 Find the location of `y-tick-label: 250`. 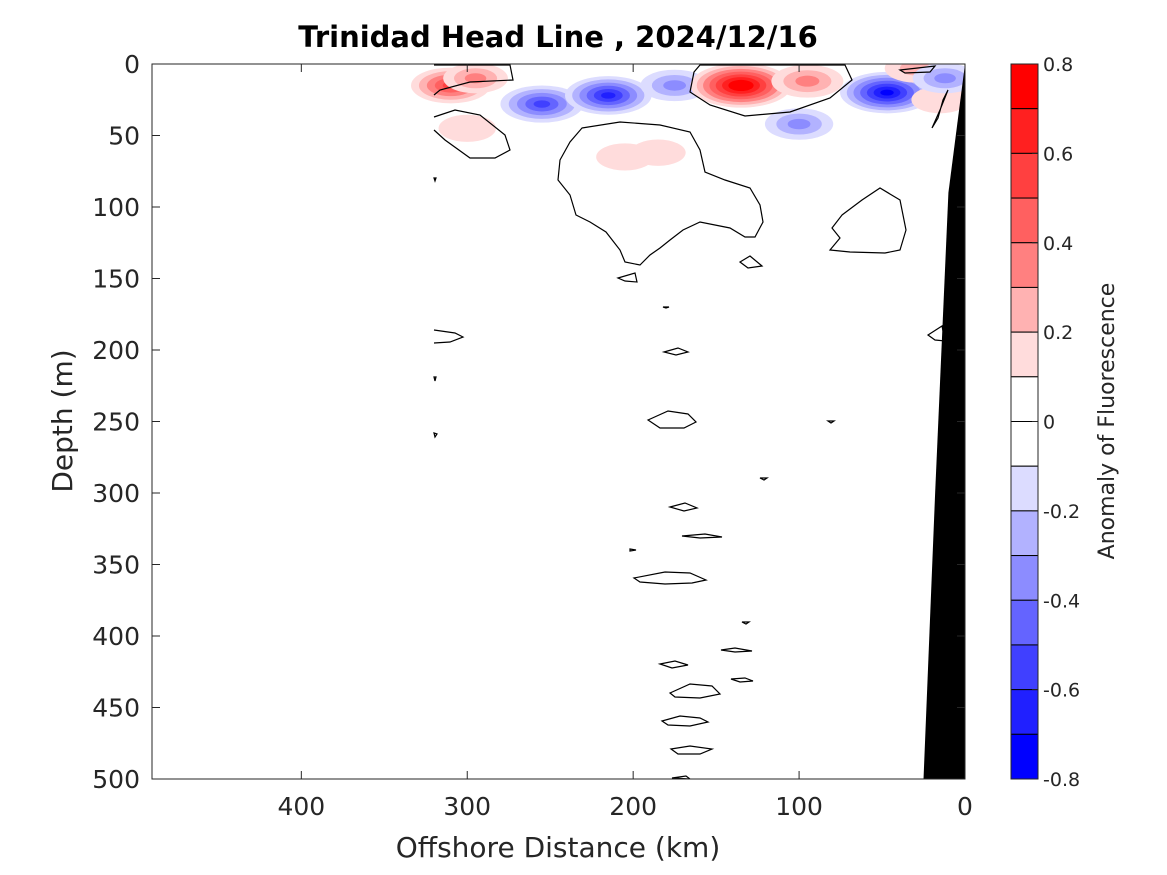

y-tick-label: 250 is located at coordinates (116, 422).